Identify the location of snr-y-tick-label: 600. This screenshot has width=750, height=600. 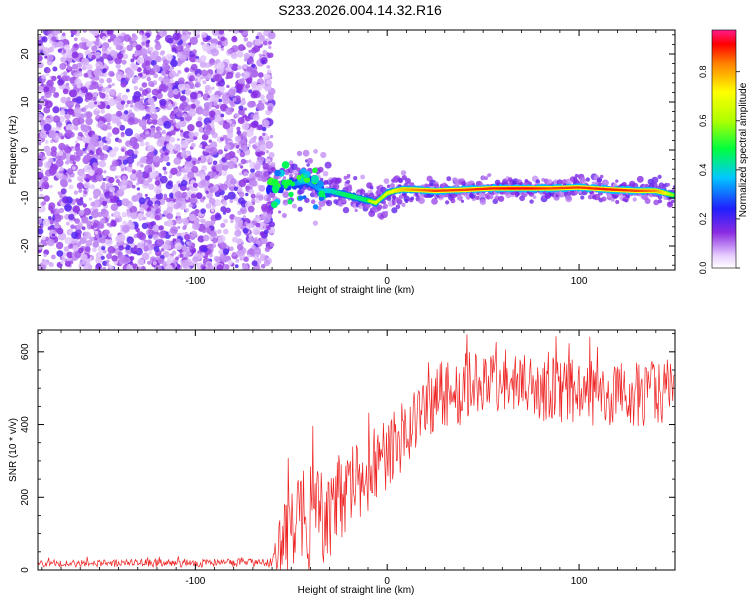
(25, 351).